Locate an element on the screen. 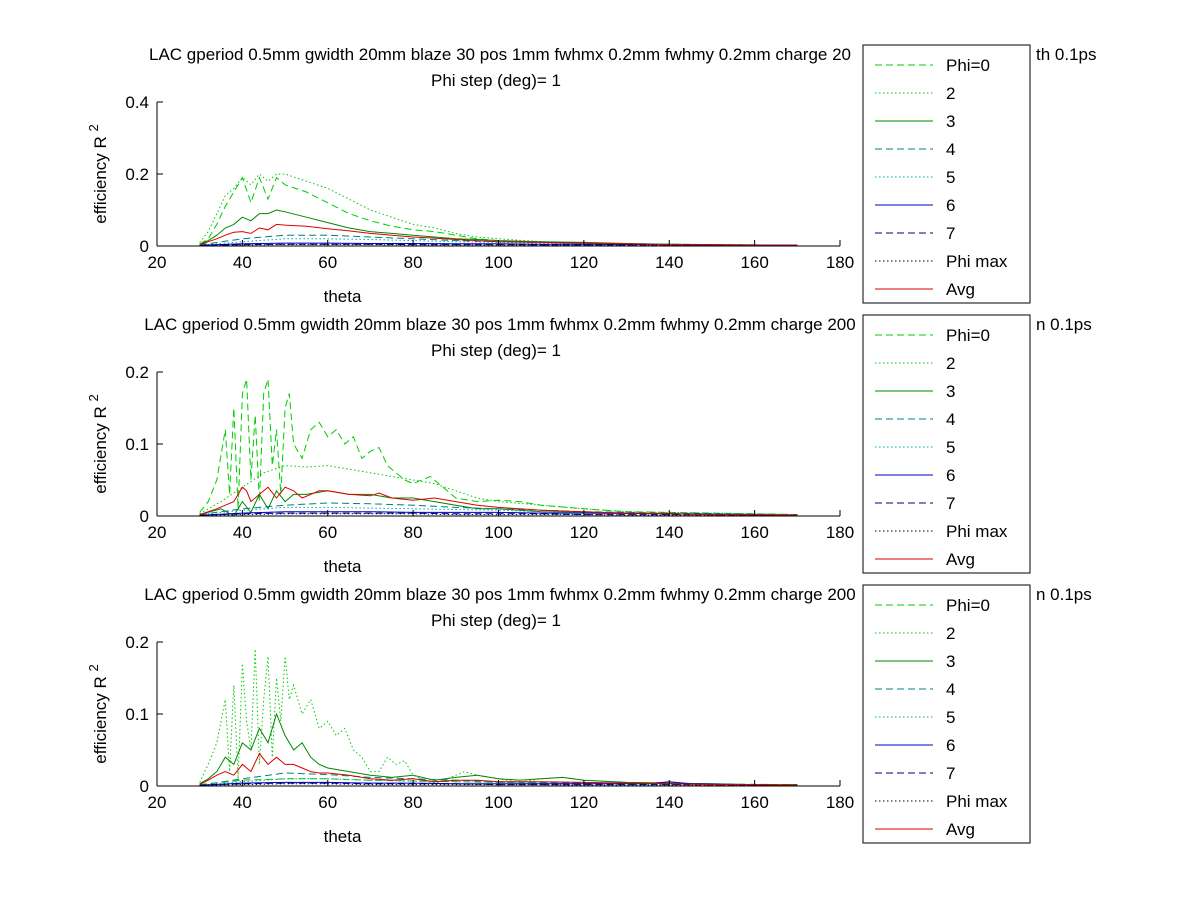  y-tick-label: 0.4 is located at coordinates (137, 102).